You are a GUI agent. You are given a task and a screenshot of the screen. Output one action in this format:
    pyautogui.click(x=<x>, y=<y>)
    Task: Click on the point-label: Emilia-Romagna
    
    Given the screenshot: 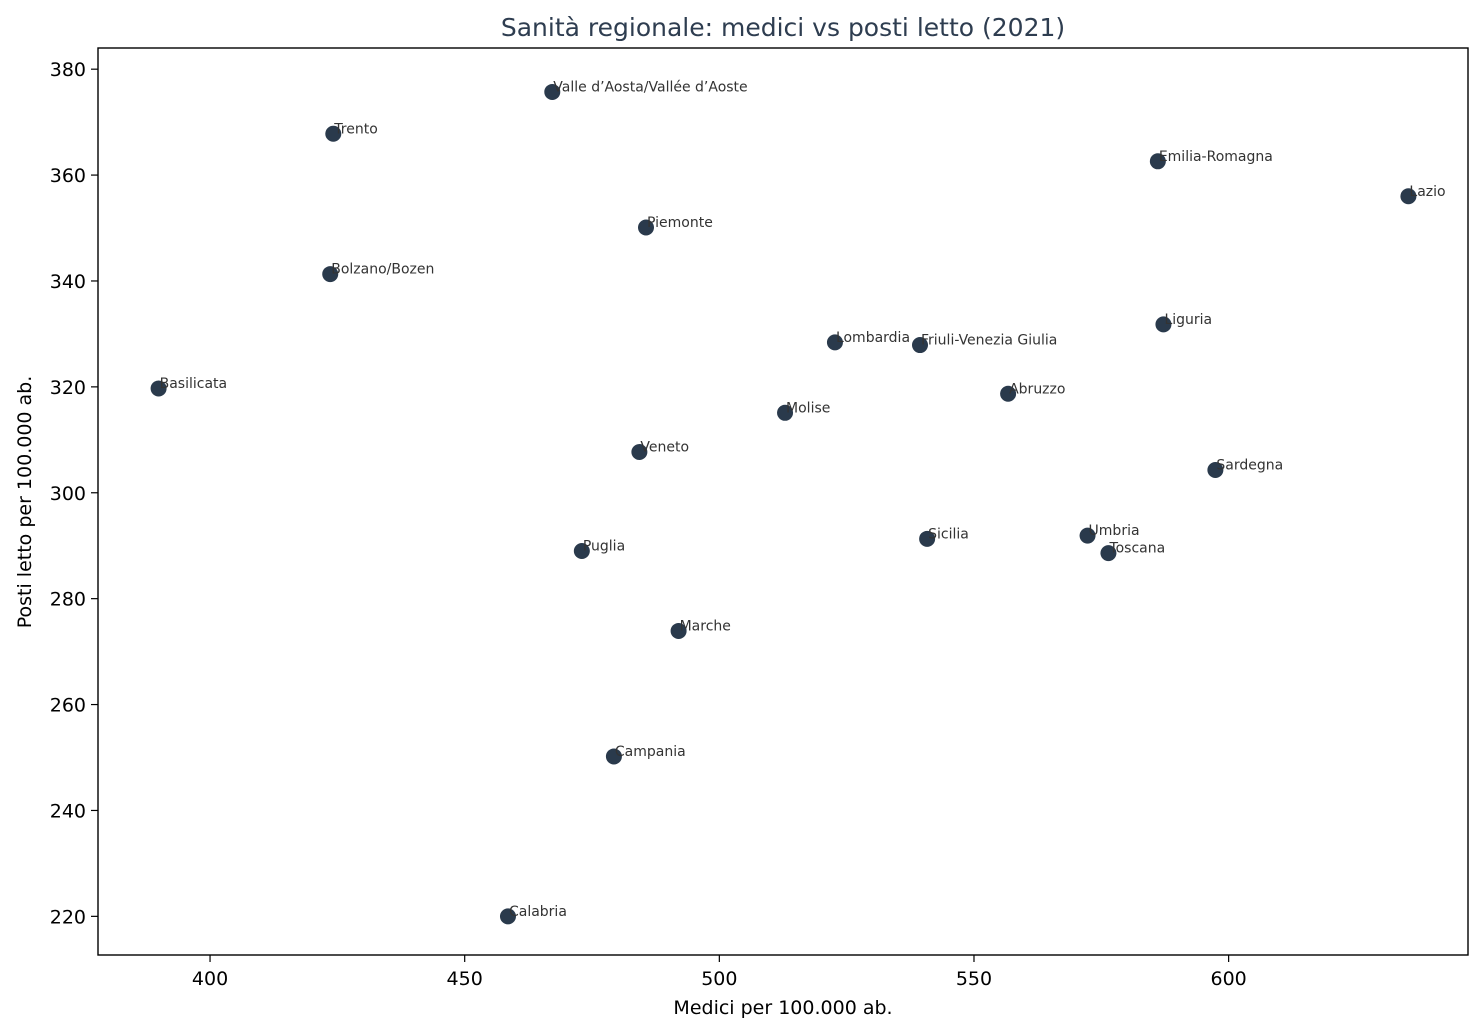 What is the action you would take?
    pyautogui.click(x=1216, y=157)
    